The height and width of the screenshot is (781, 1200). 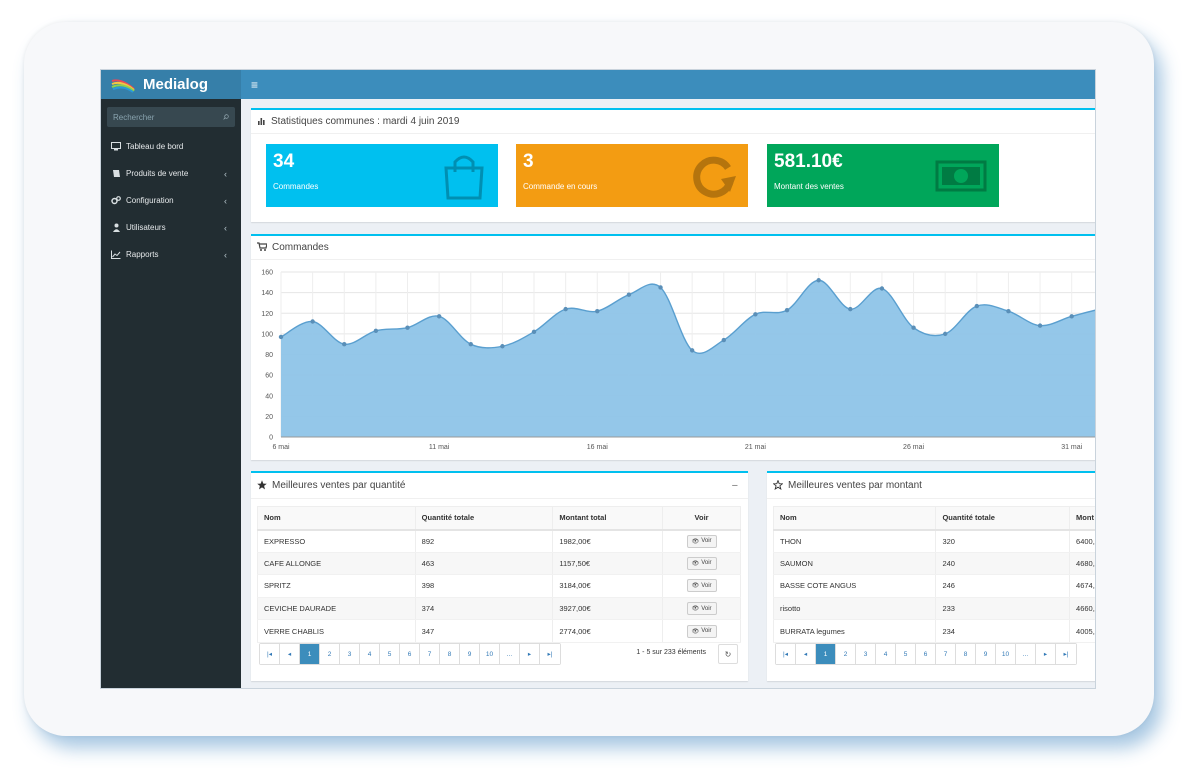 What do you see at coordinates (1082, 609) in the screenshot?
I see `cell-montant: 4660,` at bounding box center [1082, 609].